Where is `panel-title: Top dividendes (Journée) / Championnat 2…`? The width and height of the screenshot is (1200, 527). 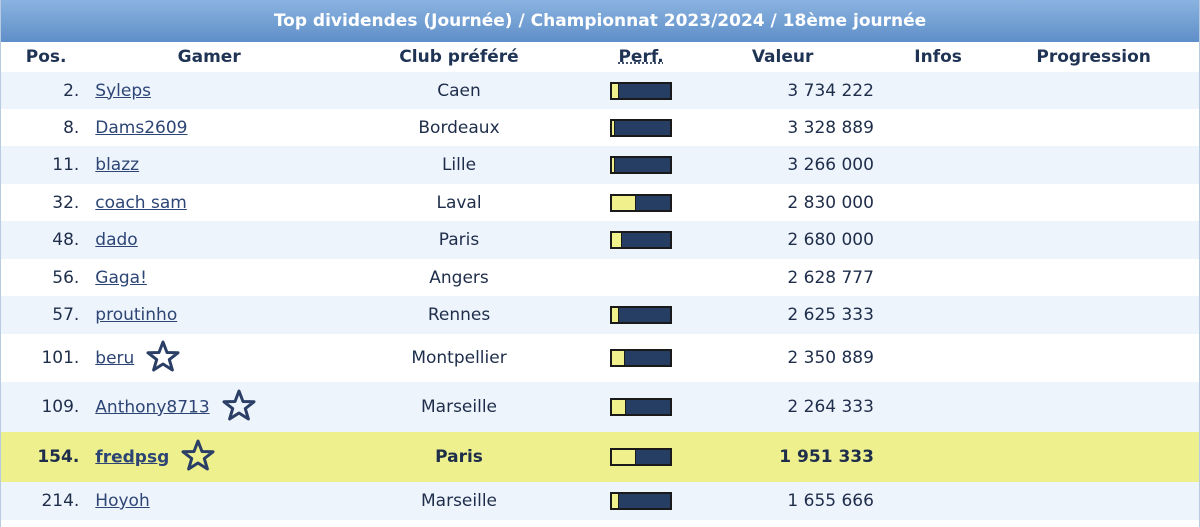 panel-title: Top dividendes (Journée) / Championnat 2… is located at coordinates (600, 21).